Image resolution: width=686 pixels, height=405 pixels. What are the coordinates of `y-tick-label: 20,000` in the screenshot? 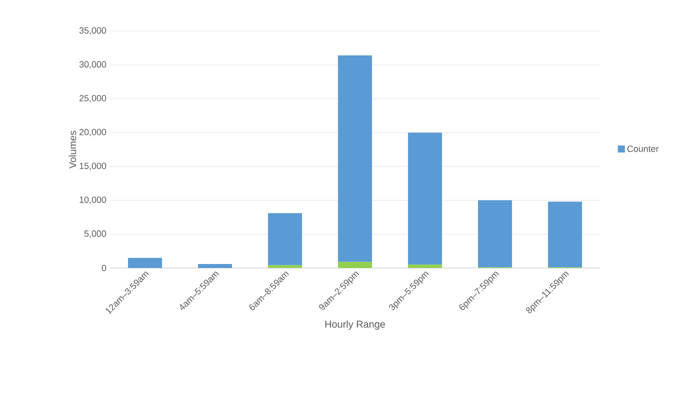 It's located at (93, 132).